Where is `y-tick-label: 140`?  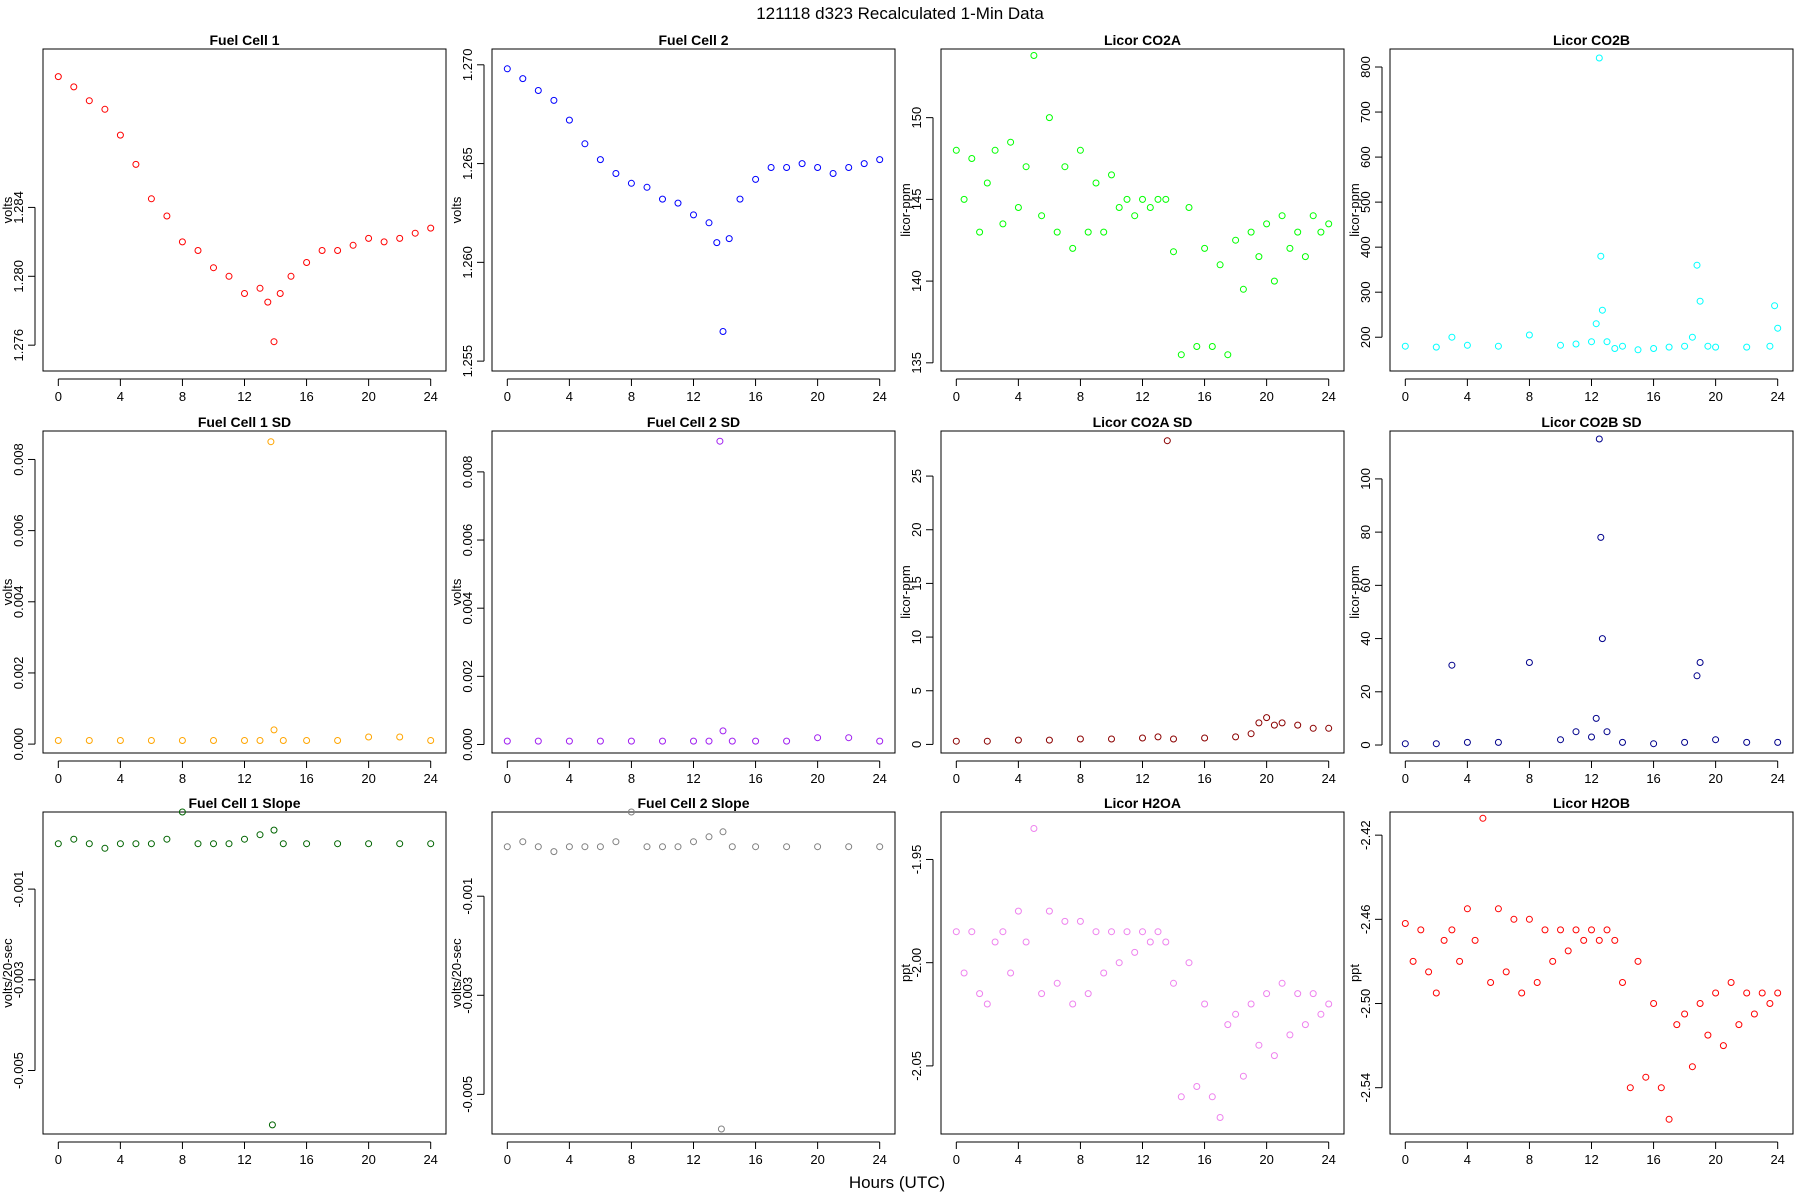 y-tick-label: 140 is located at coordinates (916, 281).